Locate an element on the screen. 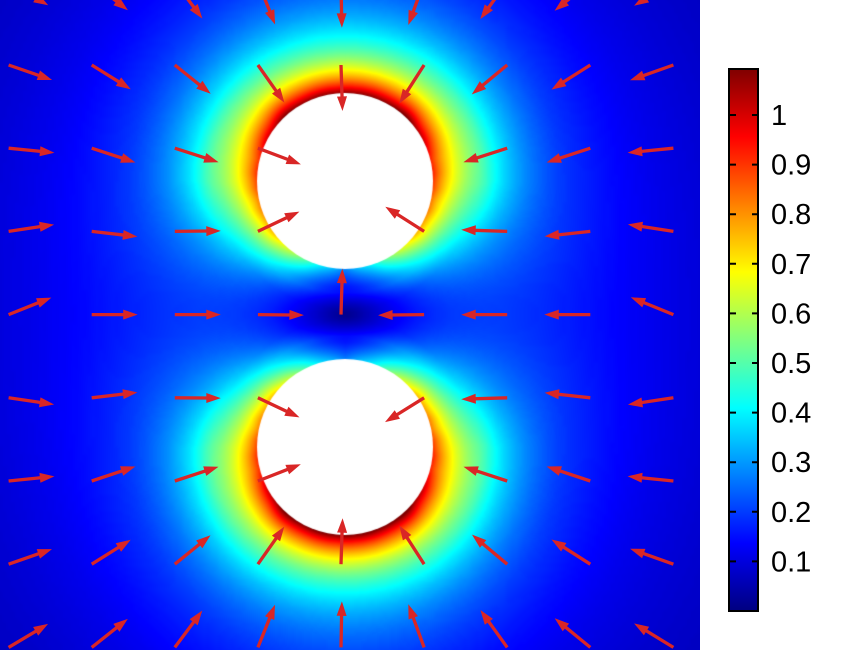 This screenshot has height=650, width=866. svg-text: 0.7 is located at coordinates (791, 265).